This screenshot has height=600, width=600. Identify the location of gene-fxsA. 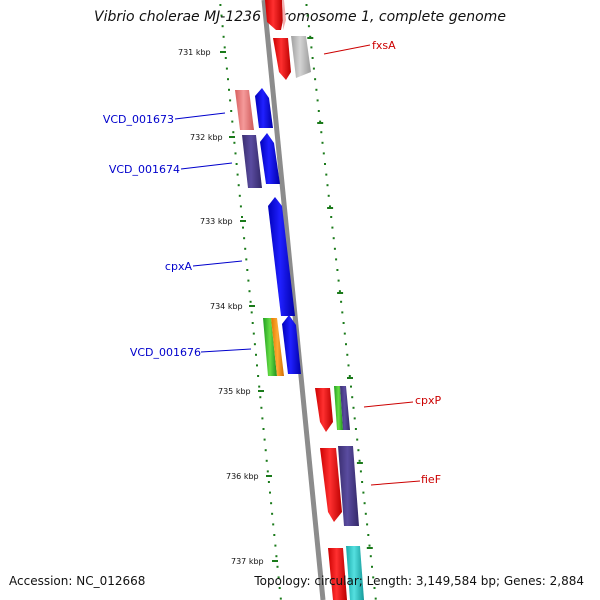
(282, 59).